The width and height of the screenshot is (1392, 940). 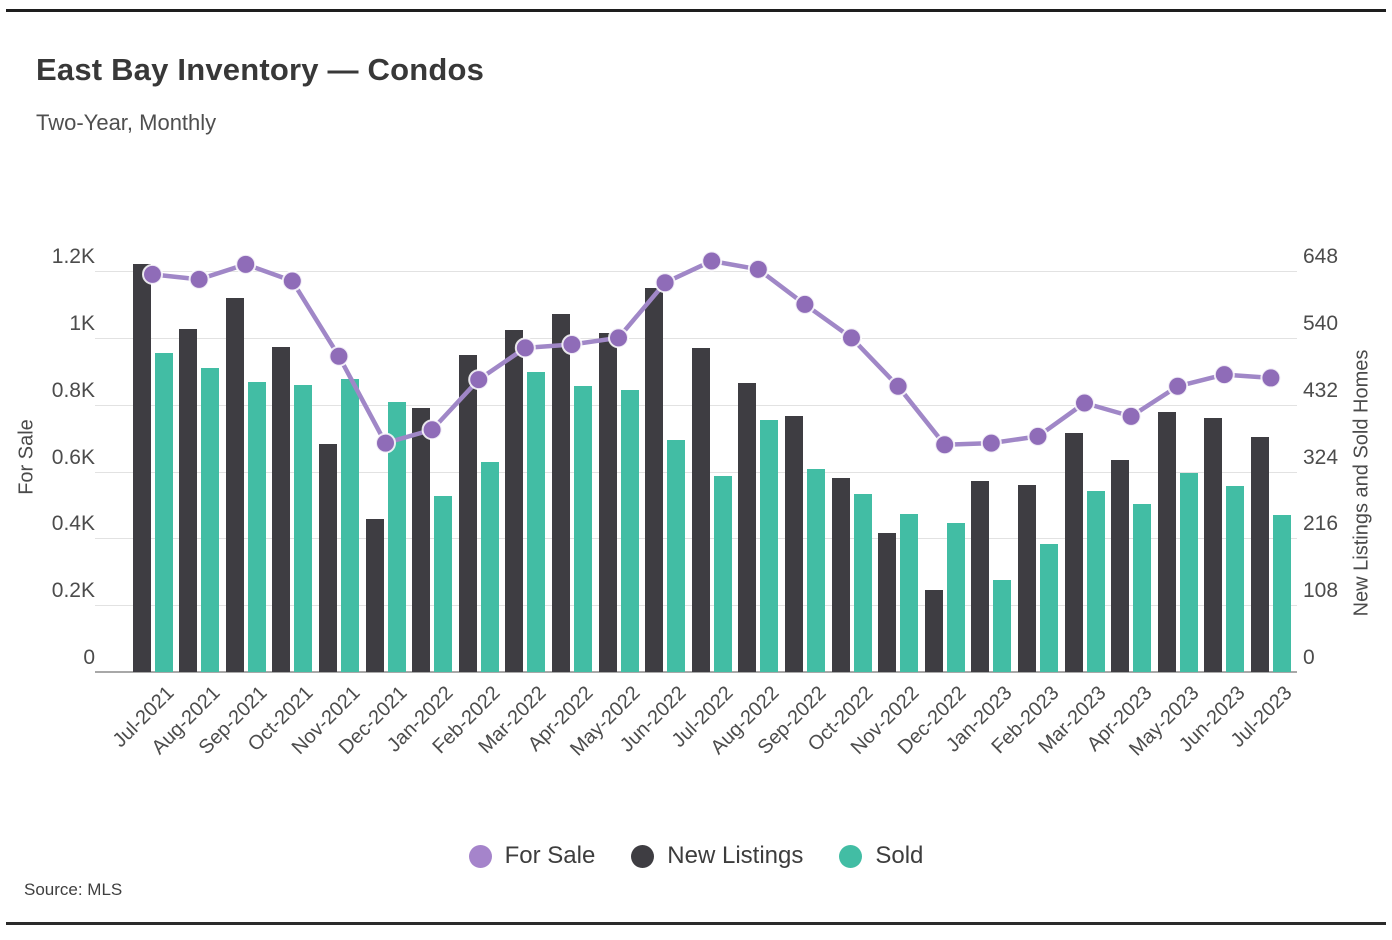 What do you see at coordinates (89, 657) in the screenshot?
I see `y-tick-label-left: 0` at bounding box center [89, 657].